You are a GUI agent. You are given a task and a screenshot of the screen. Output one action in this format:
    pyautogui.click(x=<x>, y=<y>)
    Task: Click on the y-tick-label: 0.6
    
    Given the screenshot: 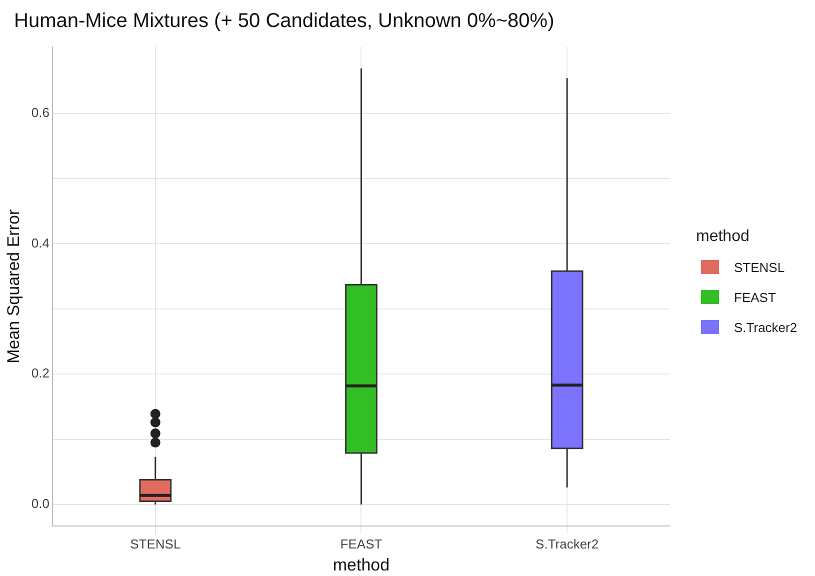 What is the action you would take?
    pyautogui.click(x=40, y=112)
    